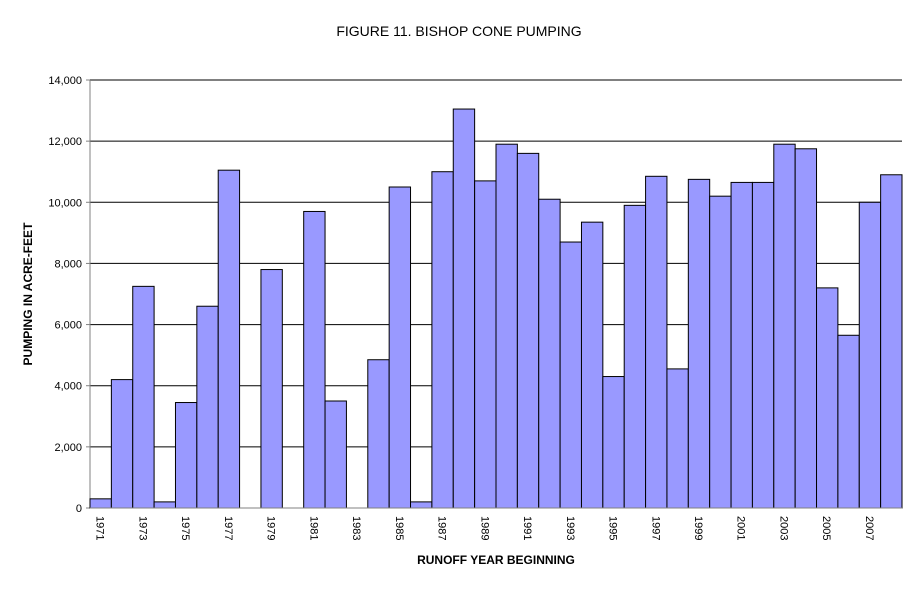  What do you see at coordinates (79, 509) in the screenshot?
I see `y-tick-label: 0` at bounding box center [79, 509].